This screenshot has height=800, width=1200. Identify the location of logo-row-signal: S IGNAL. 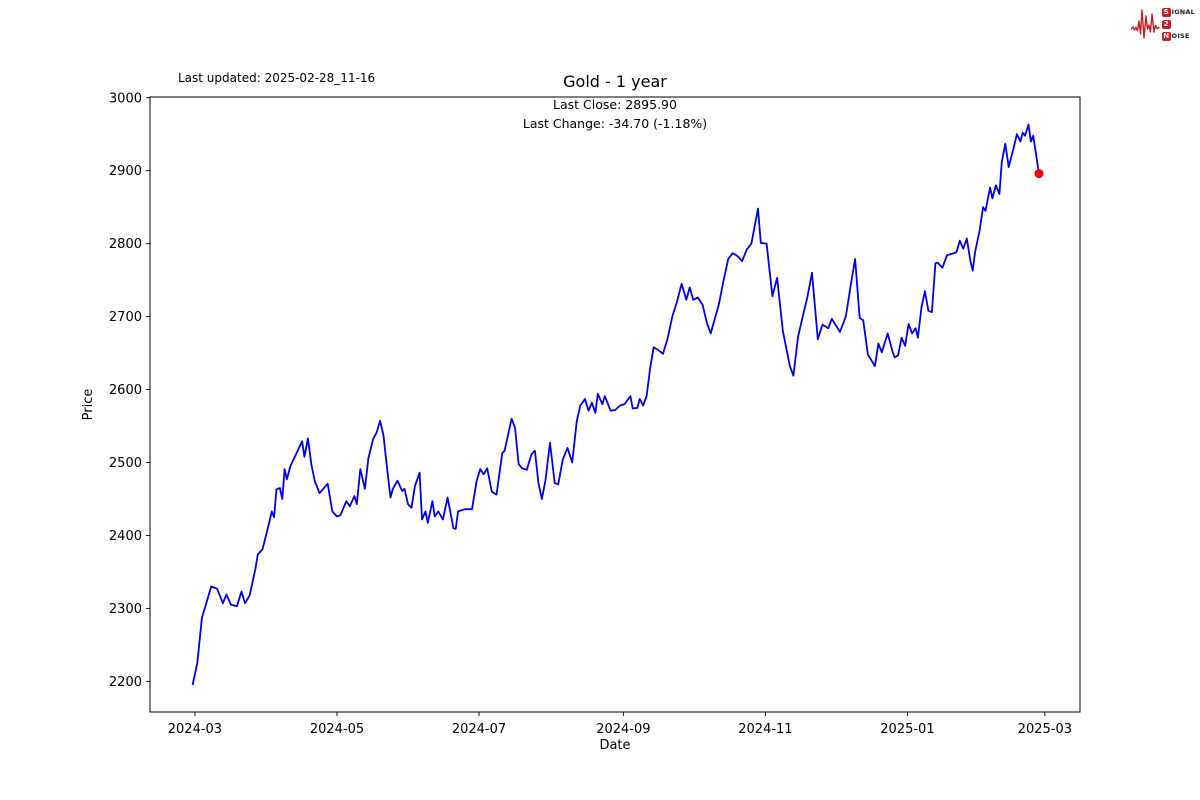
(1178, 12).